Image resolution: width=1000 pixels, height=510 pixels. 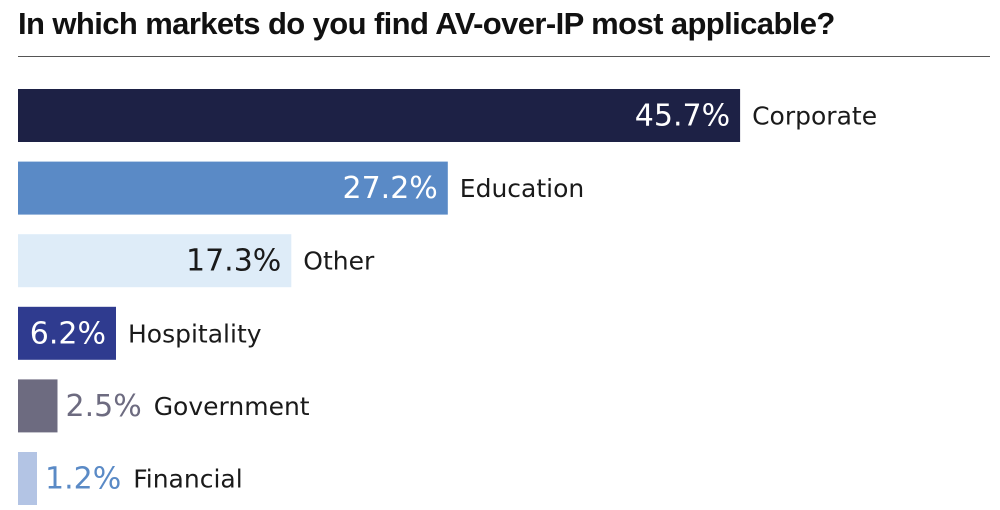 I want to click on bar-corporate, so click(x=379, y=115).